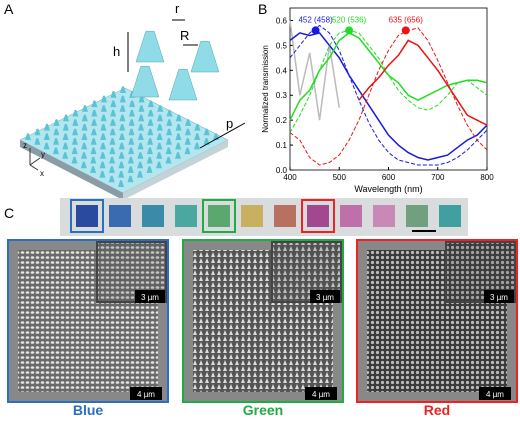 This screenshot has height=422, width=520. I want to click on substrate-side, so click(71, 170).